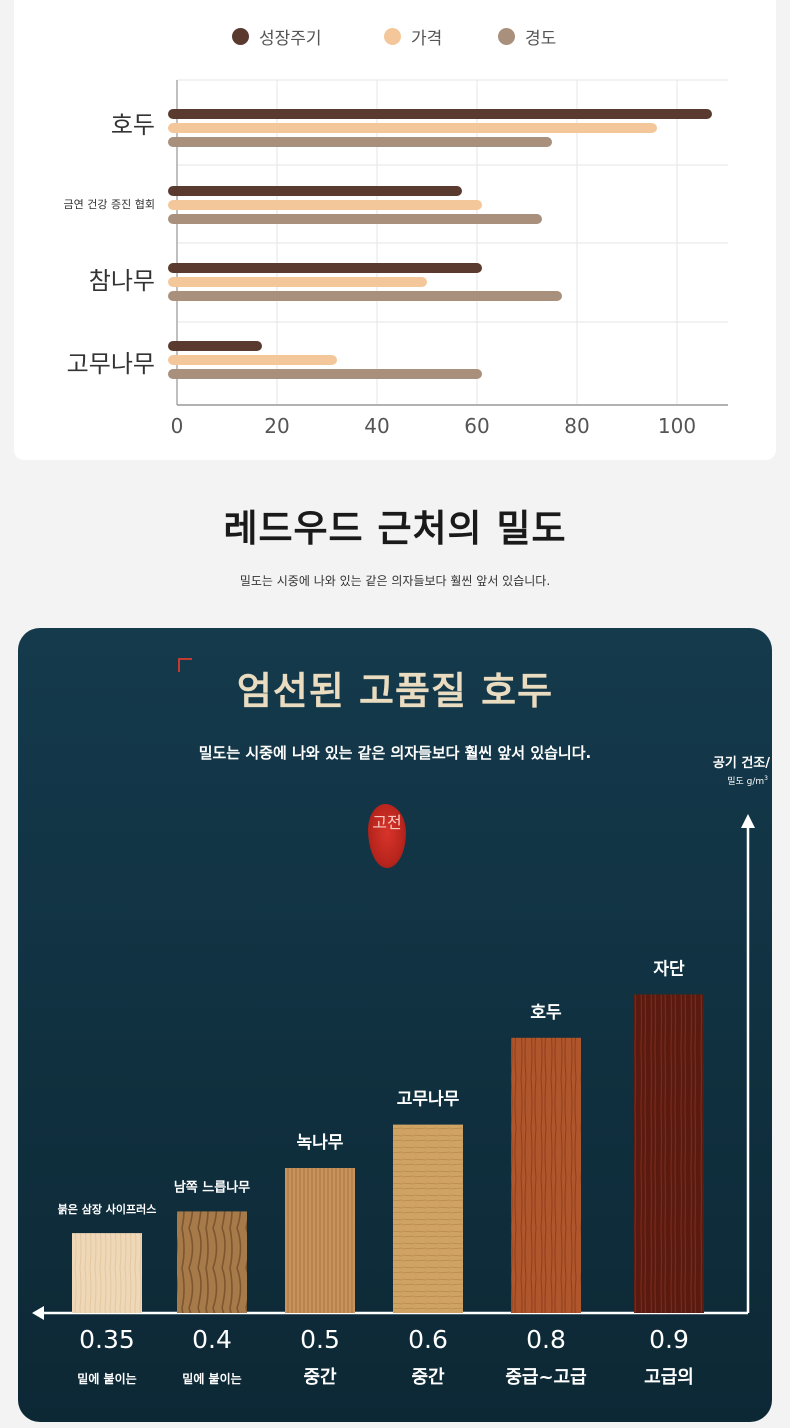  What do you see at coordinates (392, 36) in the screenshot?
I see `legend-swatch-price` at bounding box center [392, 36].